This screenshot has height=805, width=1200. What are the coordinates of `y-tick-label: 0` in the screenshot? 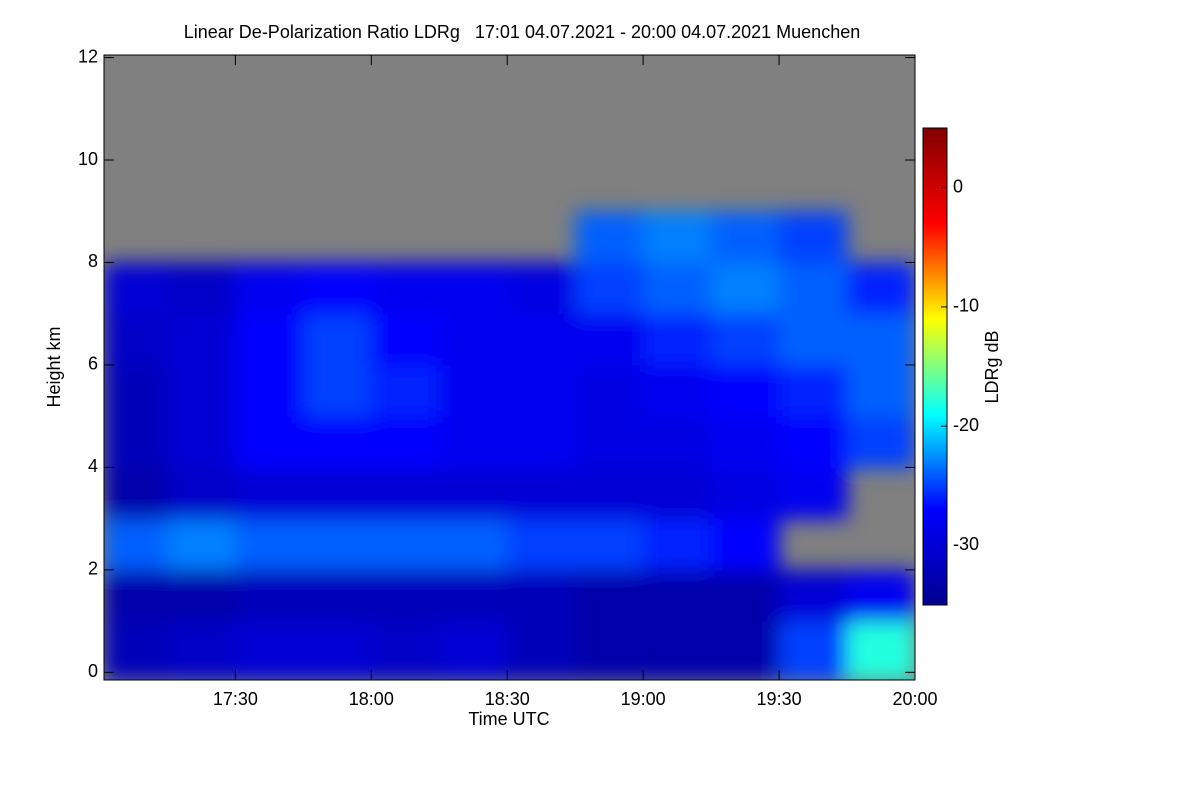 It's located at (93, 671).